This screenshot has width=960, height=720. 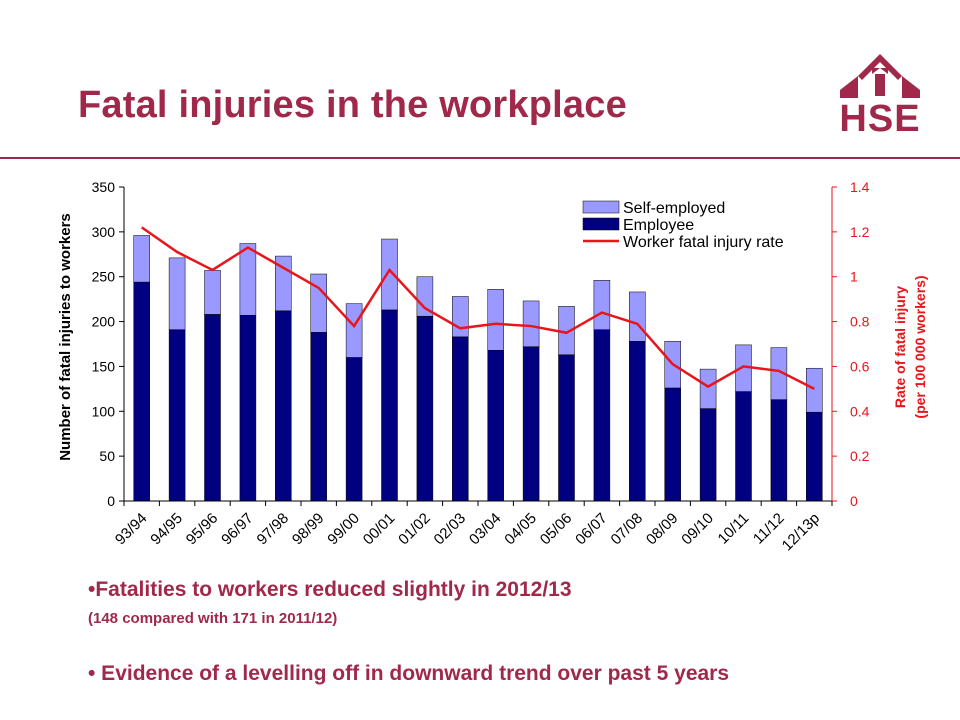 What do you see at coordinates (520, 529) in the screenshot?
I see `x-tick-label-04/05: 04/05` at bounding box center [520, 529].